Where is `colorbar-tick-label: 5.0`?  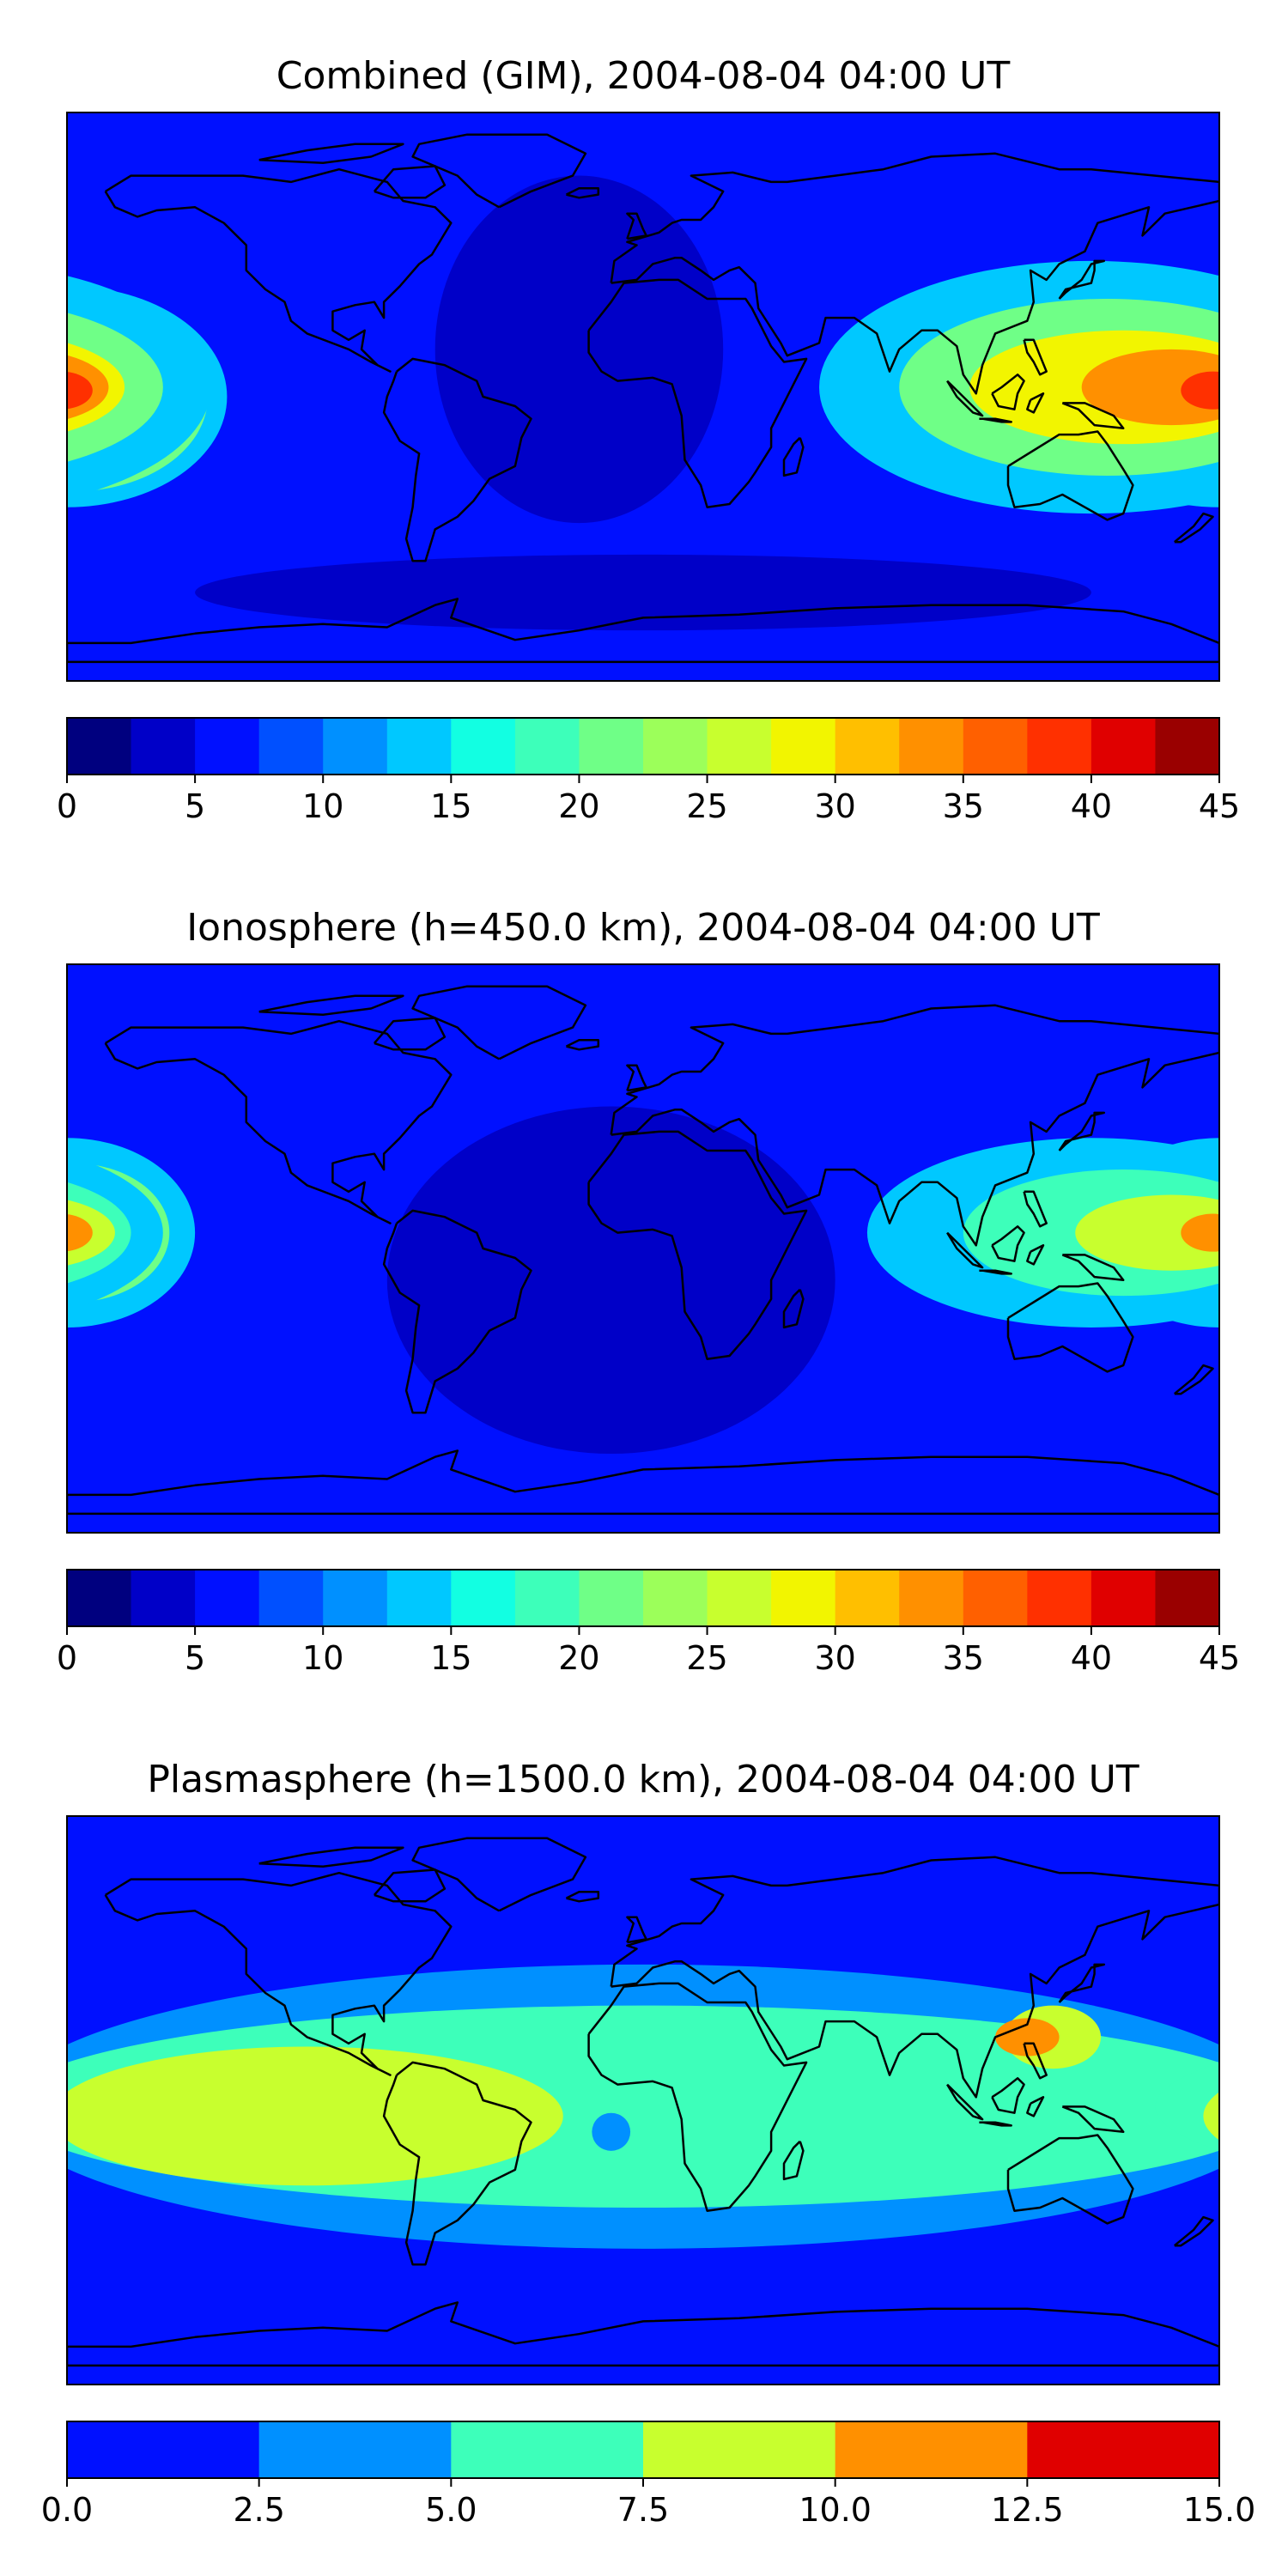
colorbar-tick-label: 5.0 is located at coordinates (451, 2510).